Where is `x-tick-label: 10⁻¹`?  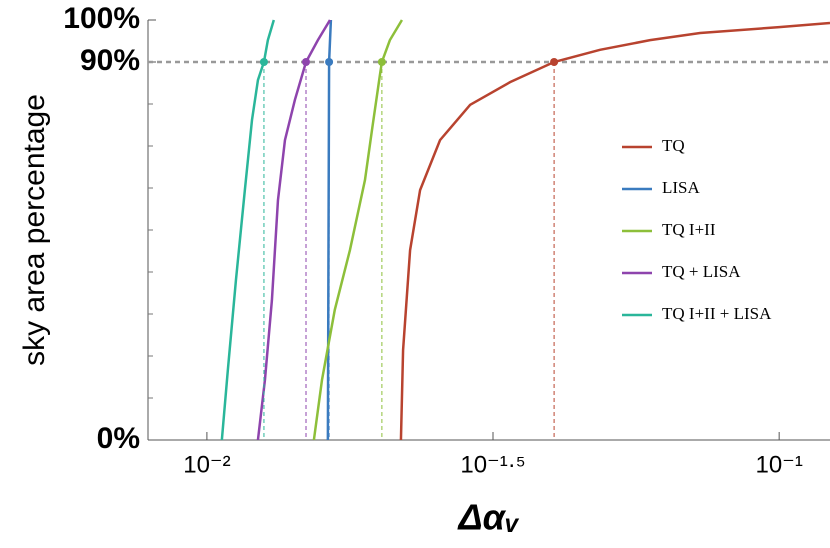
x-tick-label: 10⁻¹ is located at coordinates (778, 464).